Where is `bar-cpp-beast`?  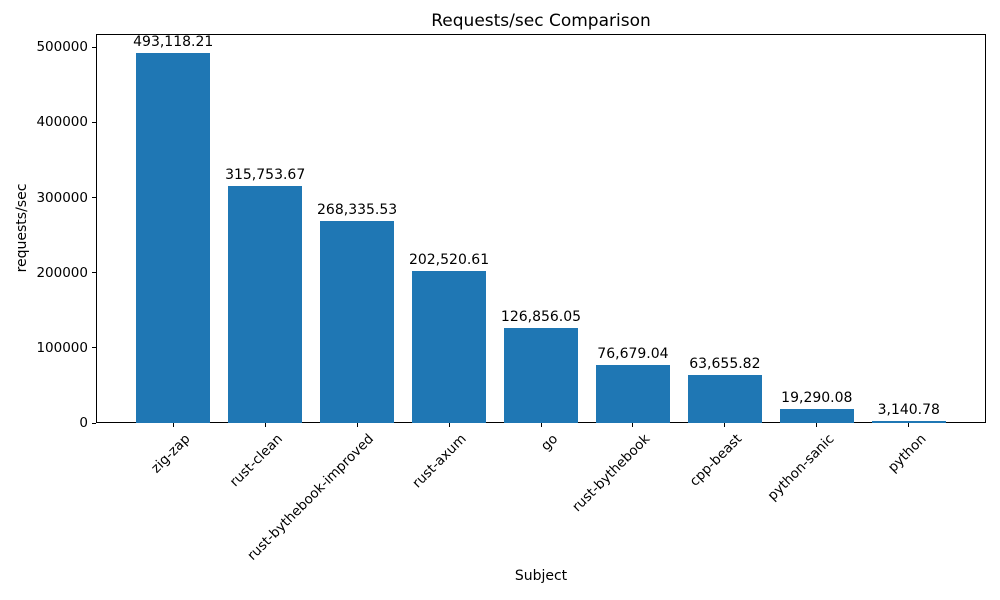
bar-cpp-beast is located at coordinates (725, 399).